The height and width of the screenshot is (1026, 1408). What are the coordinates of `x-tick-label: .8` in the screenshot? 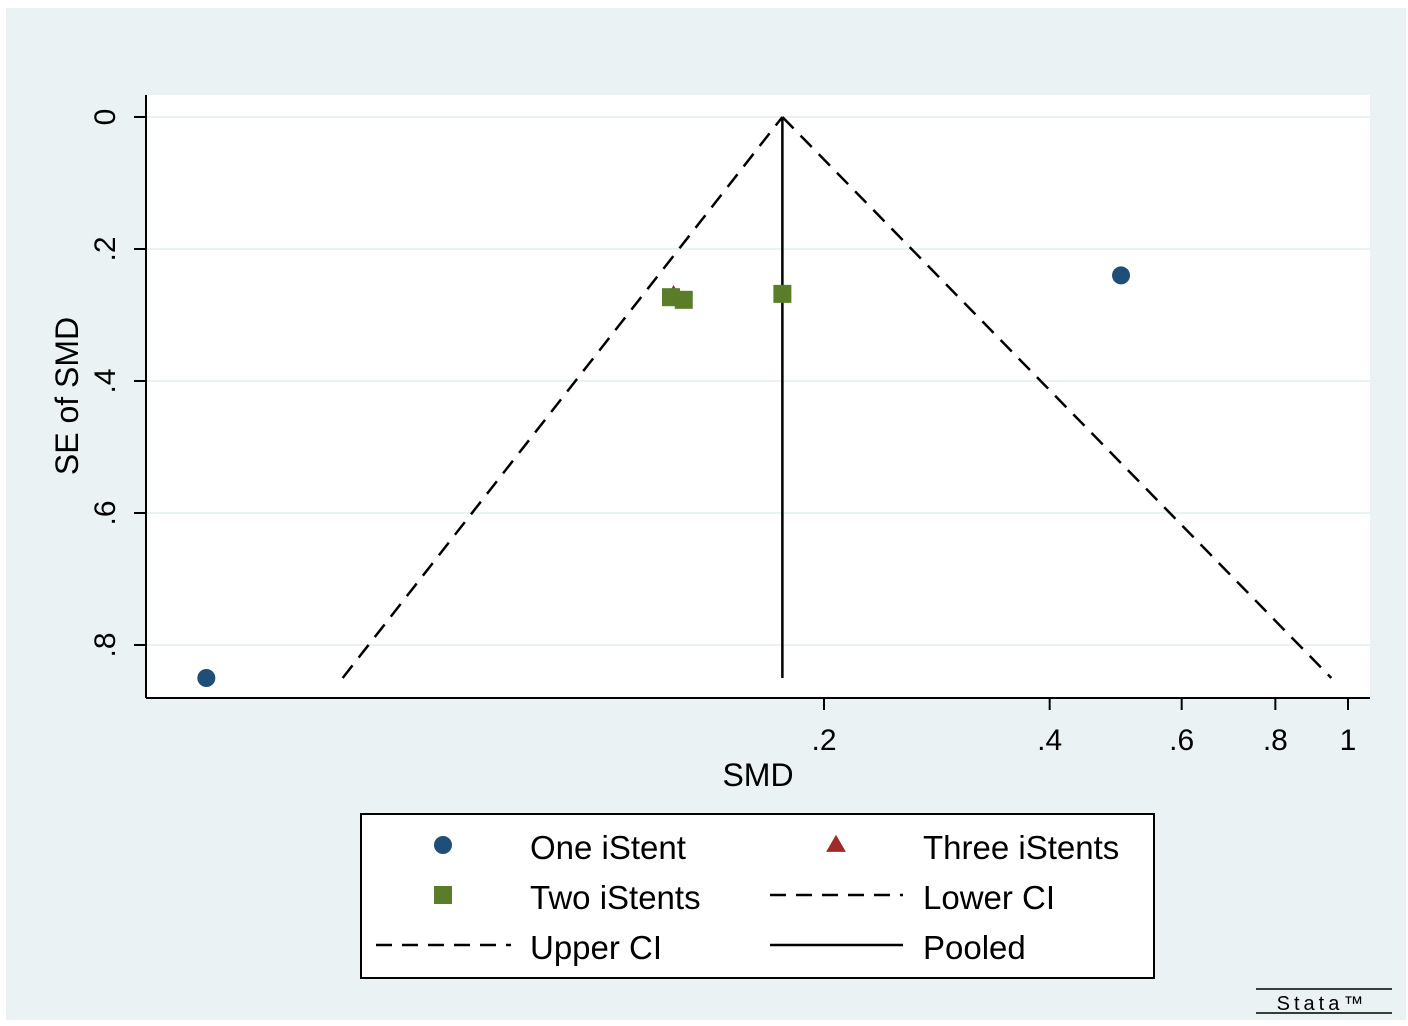 It's located at (1275, 740).